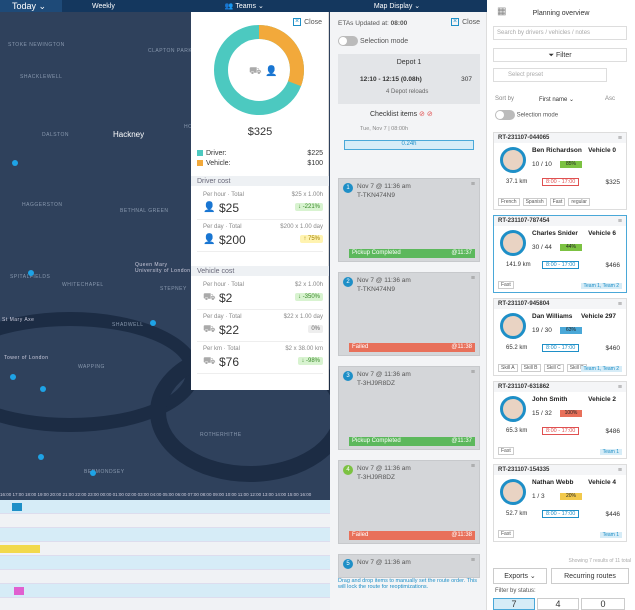 The image size is (635, 610). What do you see at coordinates (571, 164) in the screenshot?
I see `capacity-bar: 85%` at bounding box center [571, 164].